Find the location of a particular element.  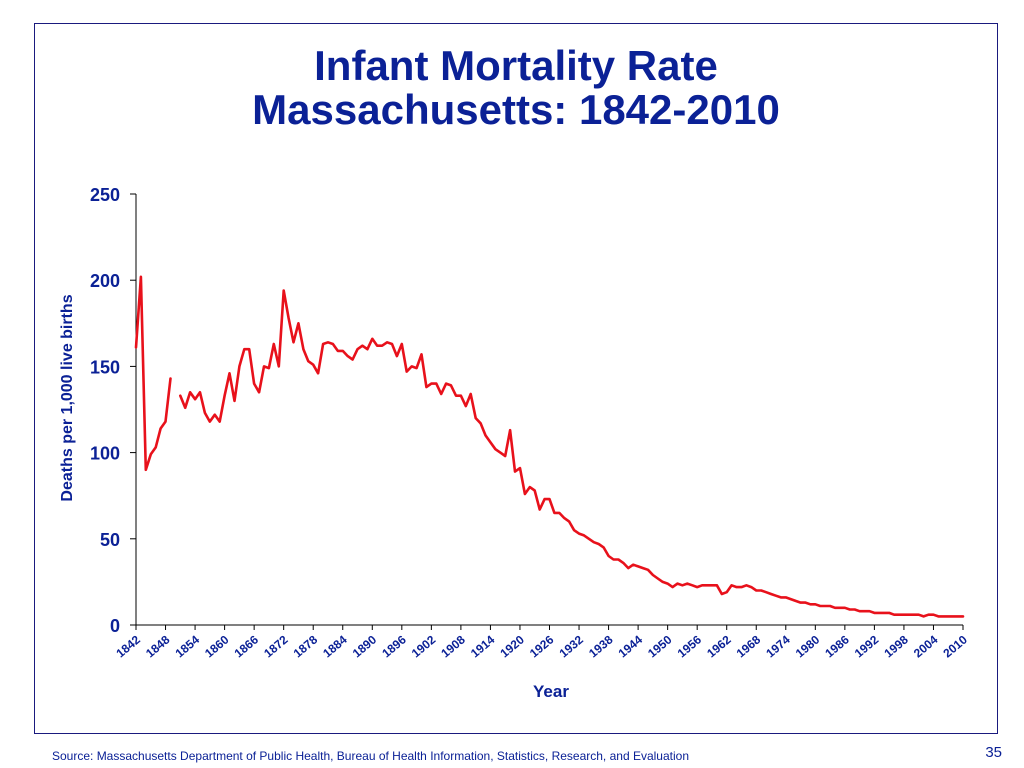

series-line-segment is located at coordinates (153, 373).